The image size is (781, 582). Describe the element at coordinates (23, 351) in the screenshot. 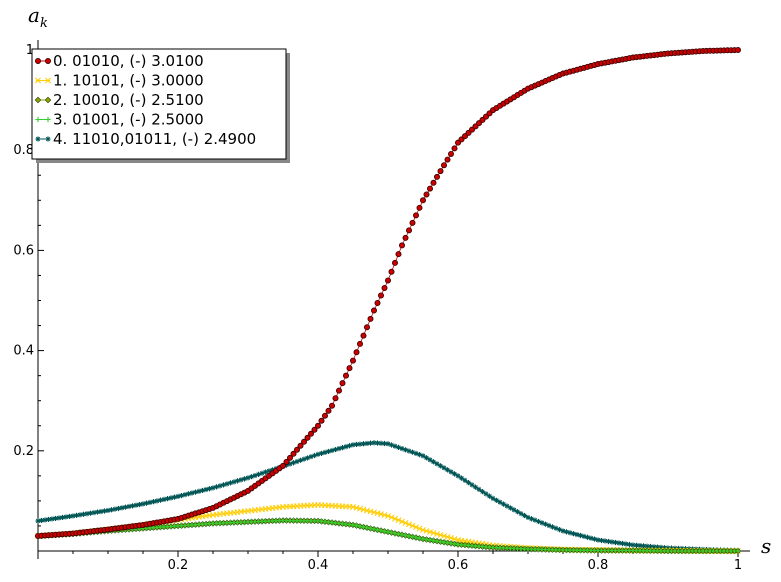

I see `y-tick-label: 0.4` at that location.